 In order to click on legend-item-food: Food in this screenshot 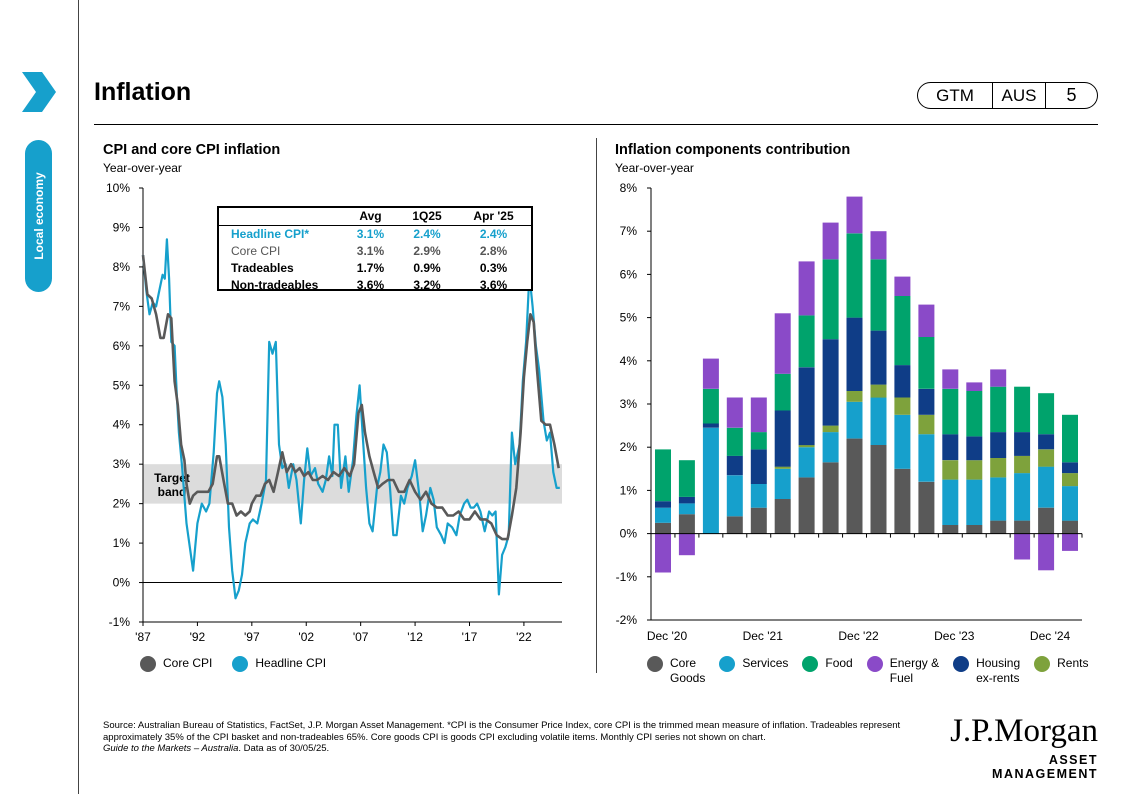, I will do `click(827, 671)`.